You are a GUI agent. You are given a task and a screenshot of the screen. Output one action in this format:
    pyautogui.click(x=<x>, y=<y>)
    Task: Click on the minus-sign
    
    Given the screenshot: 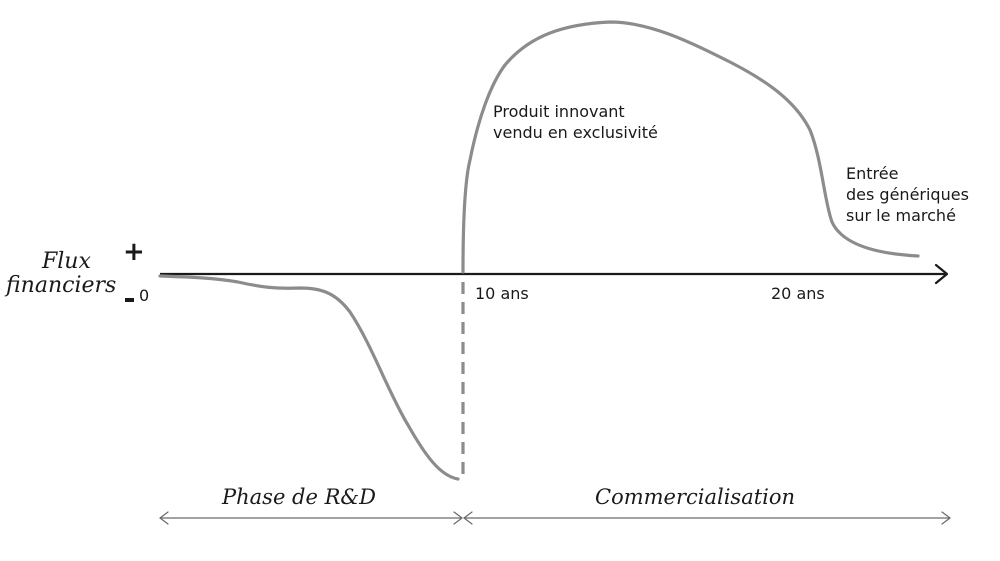 What is the action you would take?
    pyautogui.click(x=129, y=300)
    